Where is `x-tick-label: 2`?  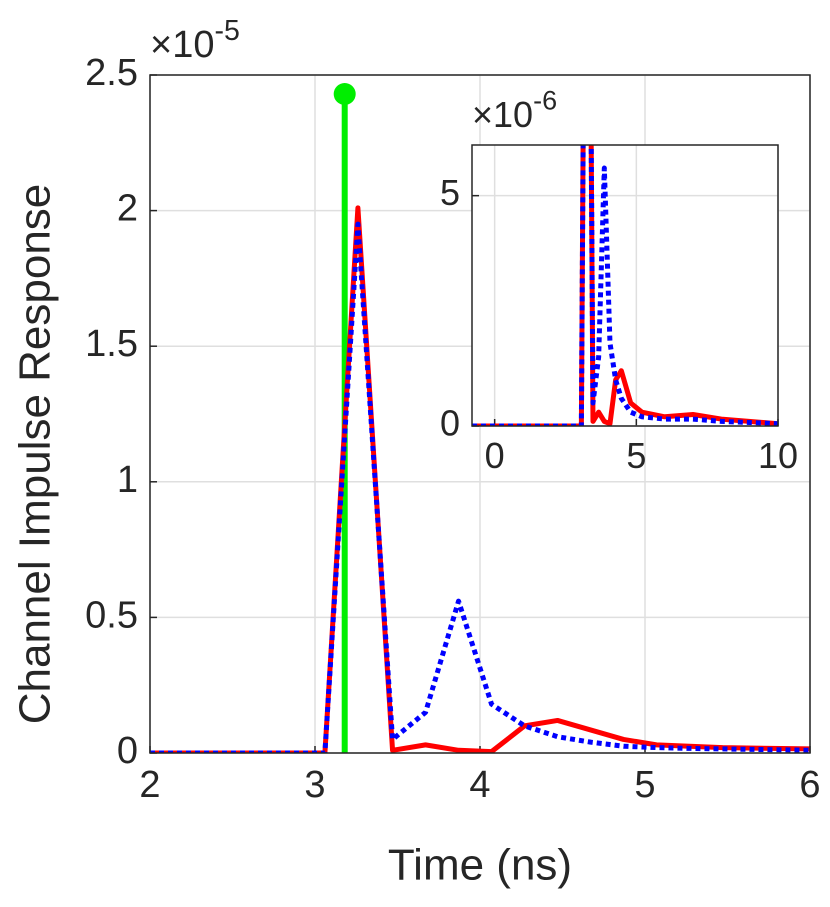
x-tick-label: 2 is located at coordinates (149, 785).